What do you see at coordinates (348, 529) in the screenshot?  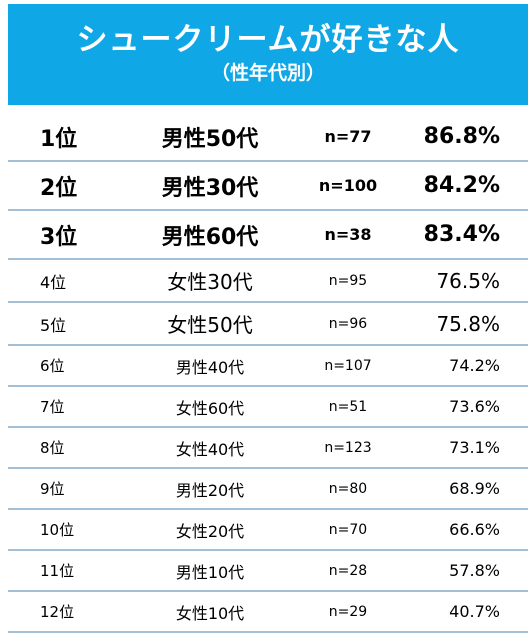 I see `sample-size-cell: n=70` at bounding box center [348, 529].